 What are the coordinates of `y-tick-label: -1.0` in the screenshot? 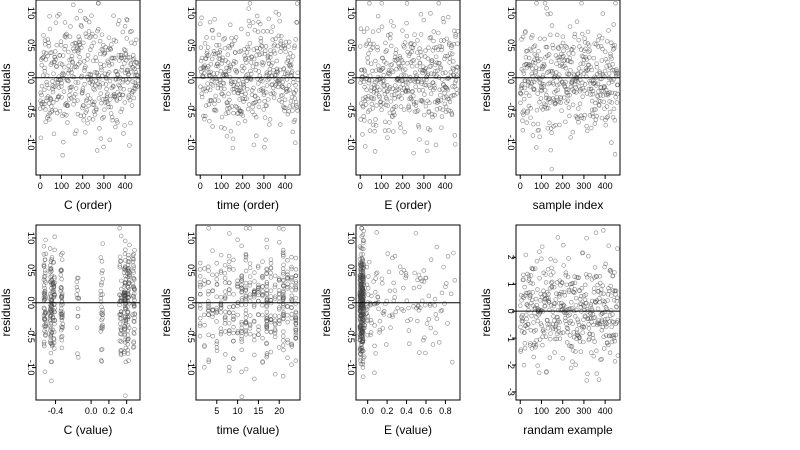 It's located at (191, 143).